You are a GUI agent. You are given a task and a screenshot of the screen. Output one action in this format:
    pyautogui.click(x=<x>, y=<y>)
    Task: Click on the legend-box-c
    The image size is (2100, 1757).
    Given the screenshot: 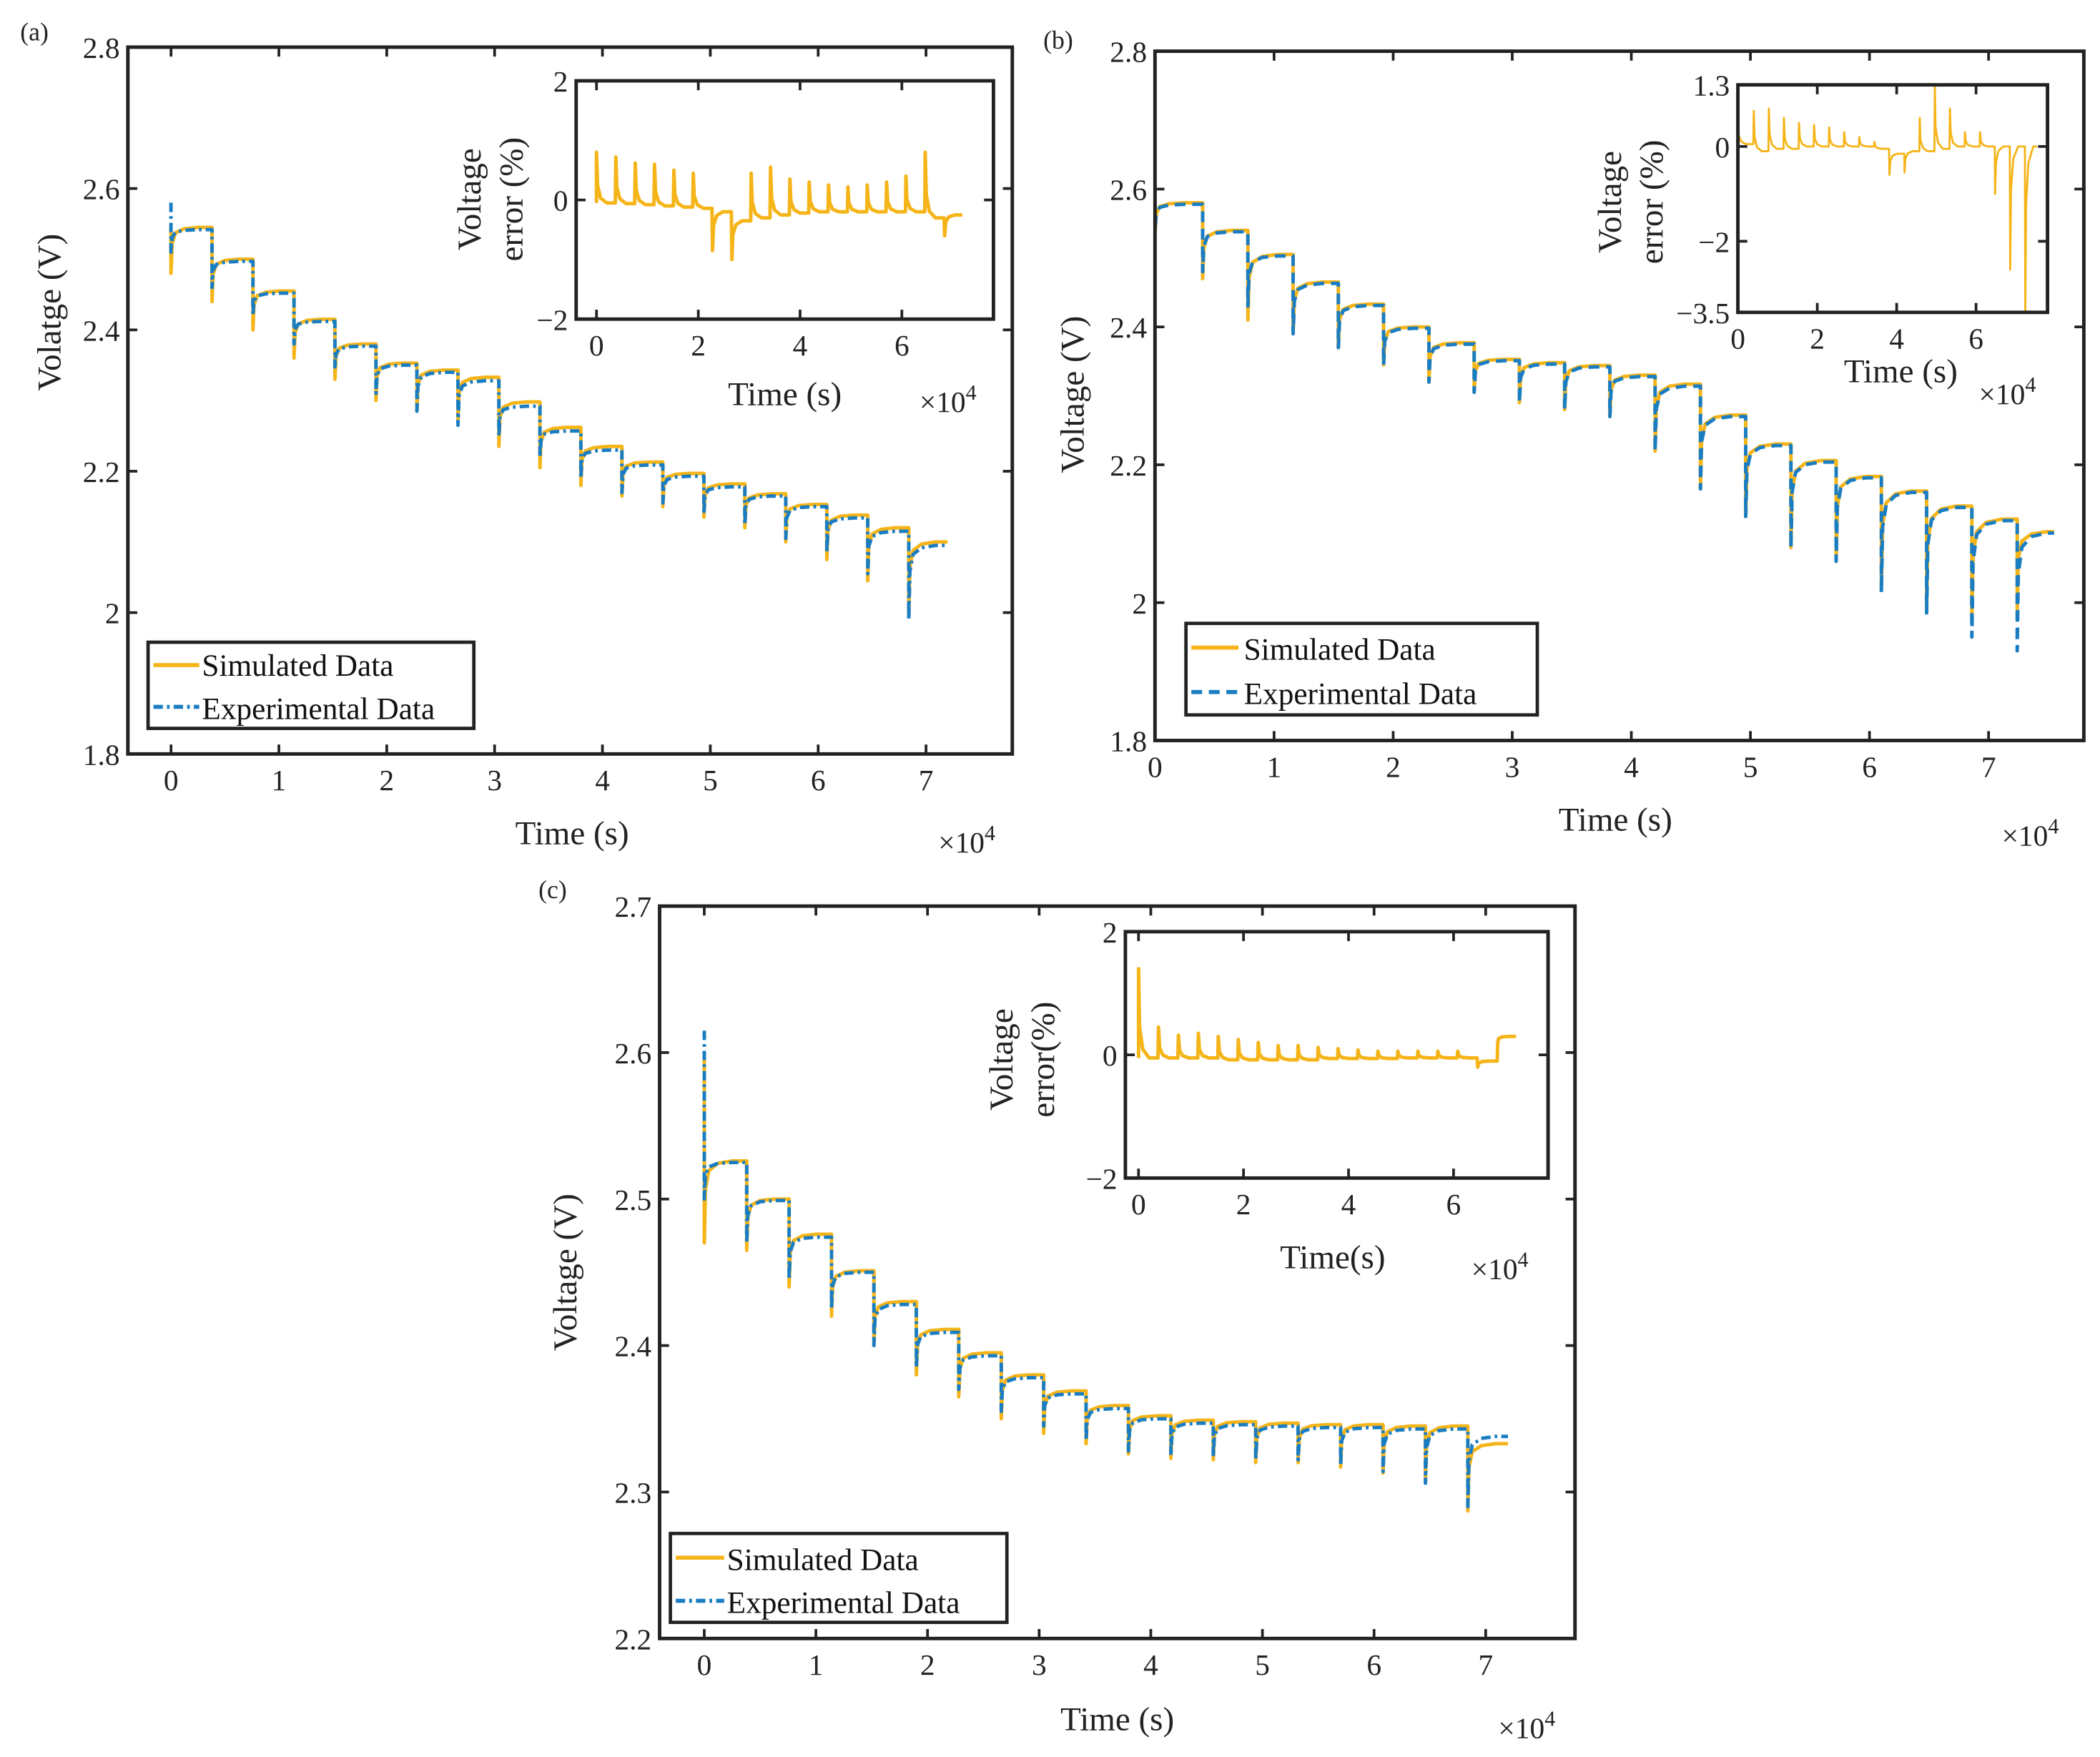 What is the action you would take?
    pyautogui.click(x=839, y=1579)
    